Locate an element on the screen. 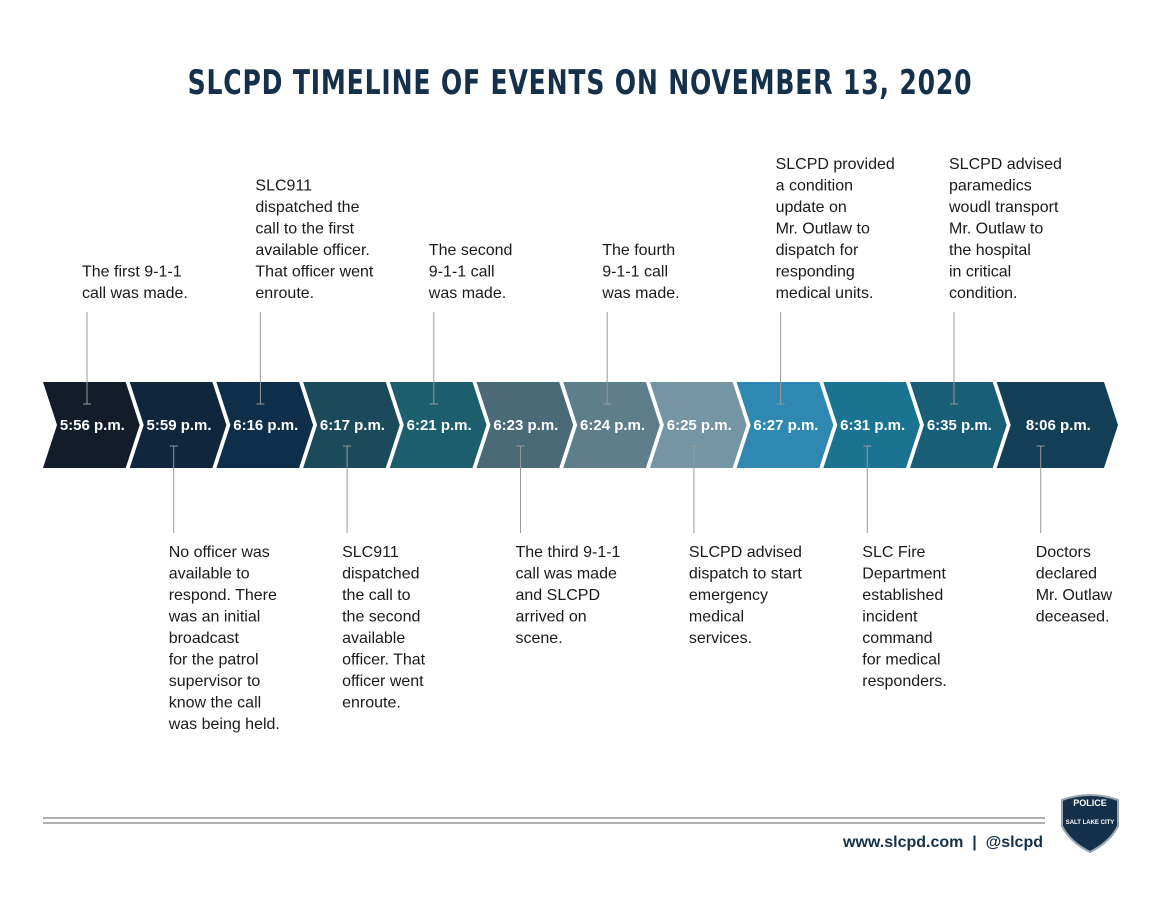  event-description: the hospital is located at coordinates (990, 250).